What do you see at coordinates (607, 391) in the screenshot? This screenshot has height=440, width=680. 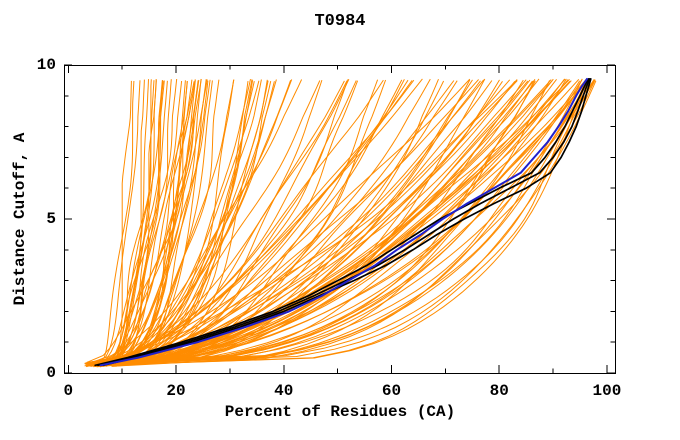 I see `x-tick-label-100: 100` at bounding box center [607, 391].